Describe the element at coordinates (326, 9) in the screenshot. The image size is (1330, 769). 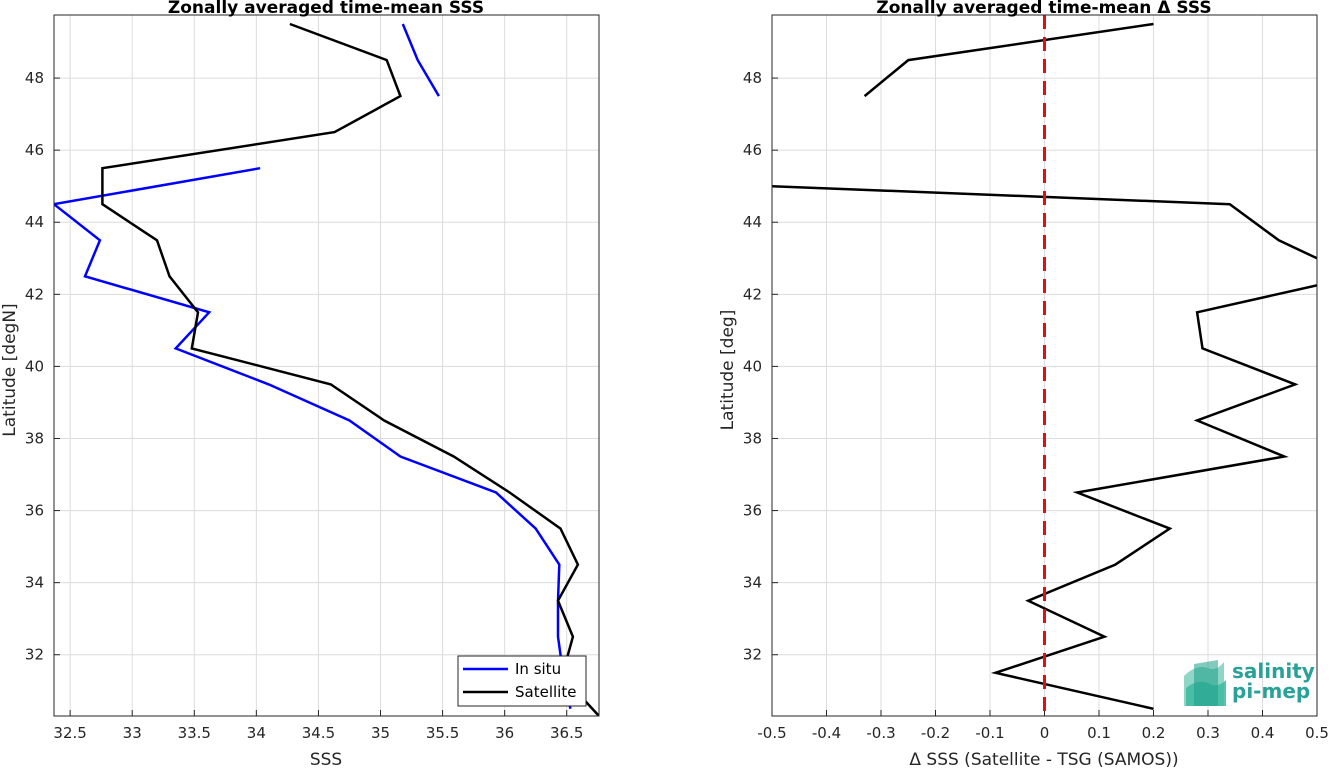
I see `left-title: Zonally averaged time-mean SSS` at that location.